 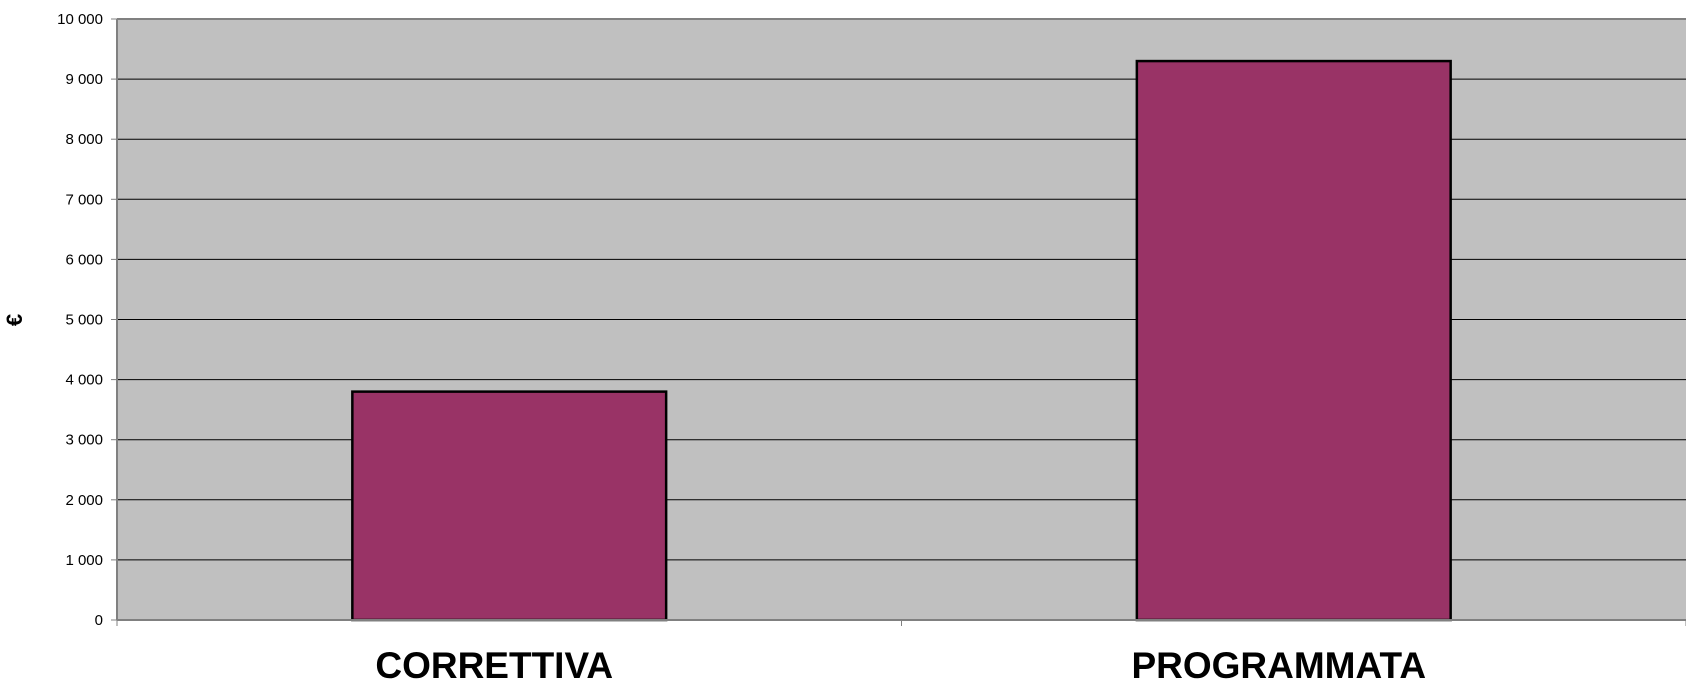 I want to click on y-tick-label: 6 000, so click(x=84, y=259).